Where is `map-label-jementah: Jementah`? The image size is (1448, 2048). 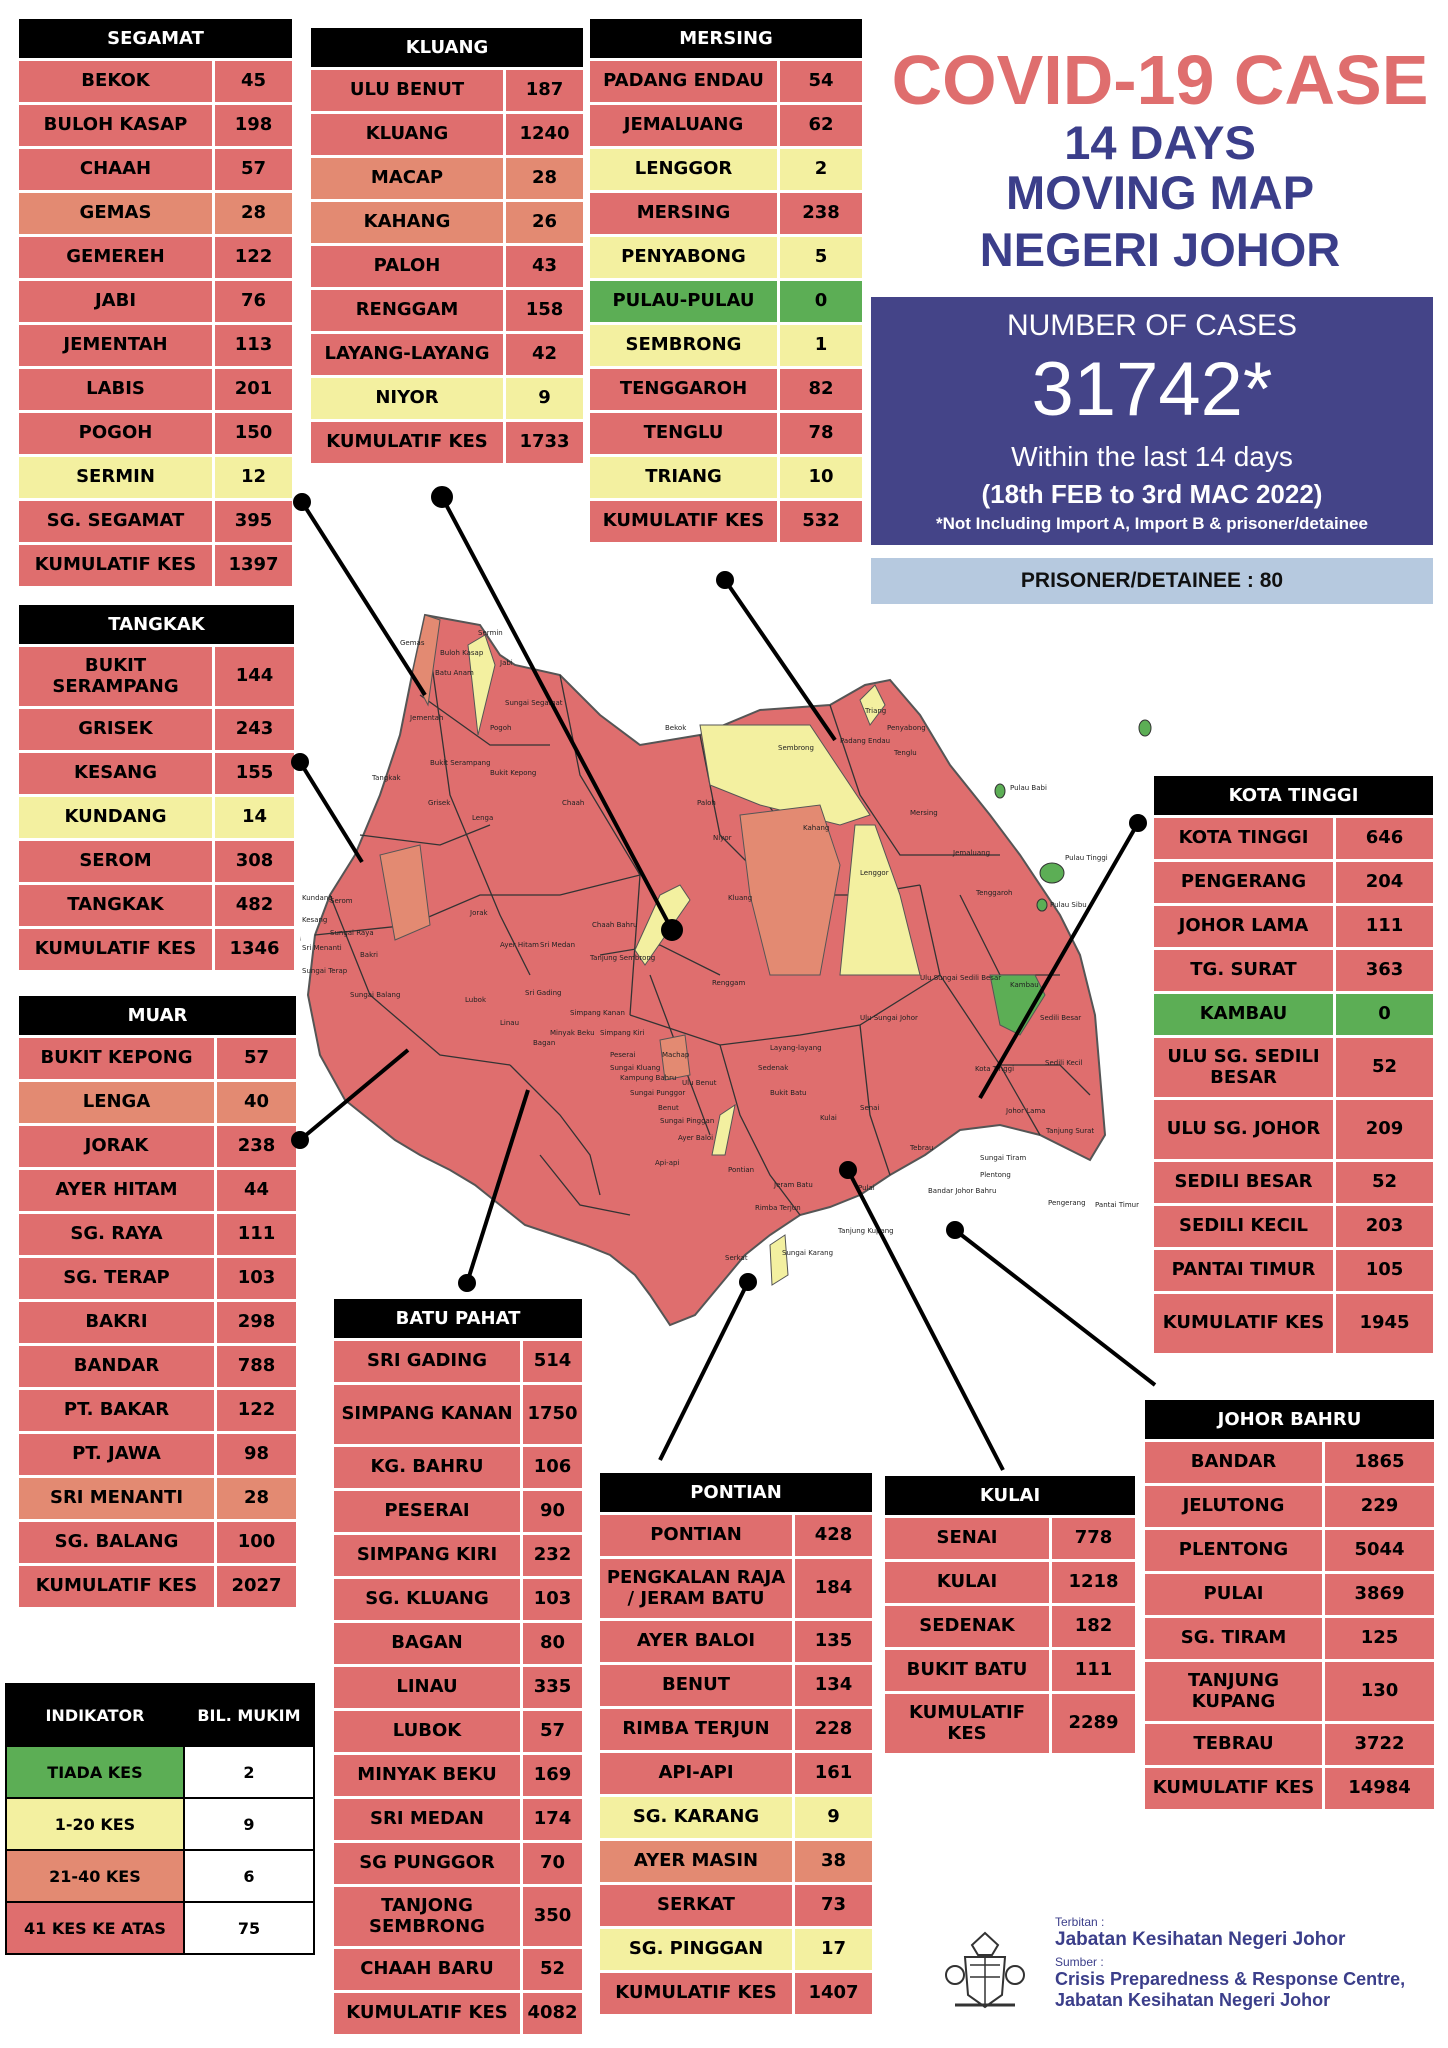
map-label-jementah: Jementah is located at coordinates (426, 718).